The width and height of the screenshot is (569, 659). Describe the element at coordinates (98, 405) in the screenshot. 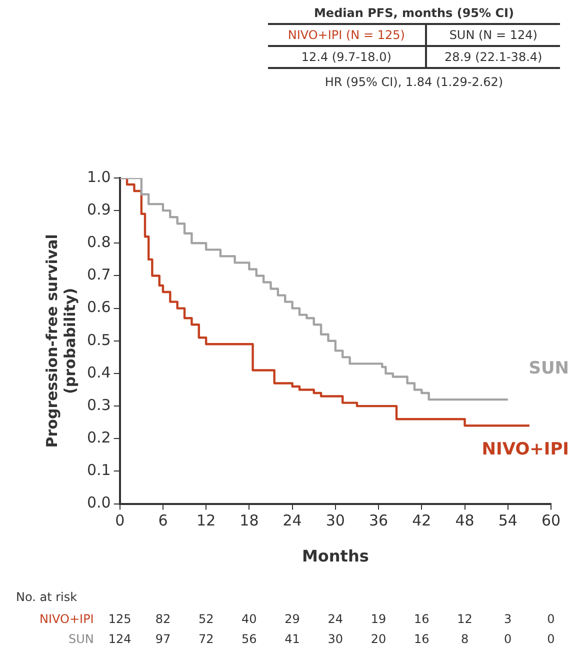

I see `y-tick-label: 0.3` at that location.